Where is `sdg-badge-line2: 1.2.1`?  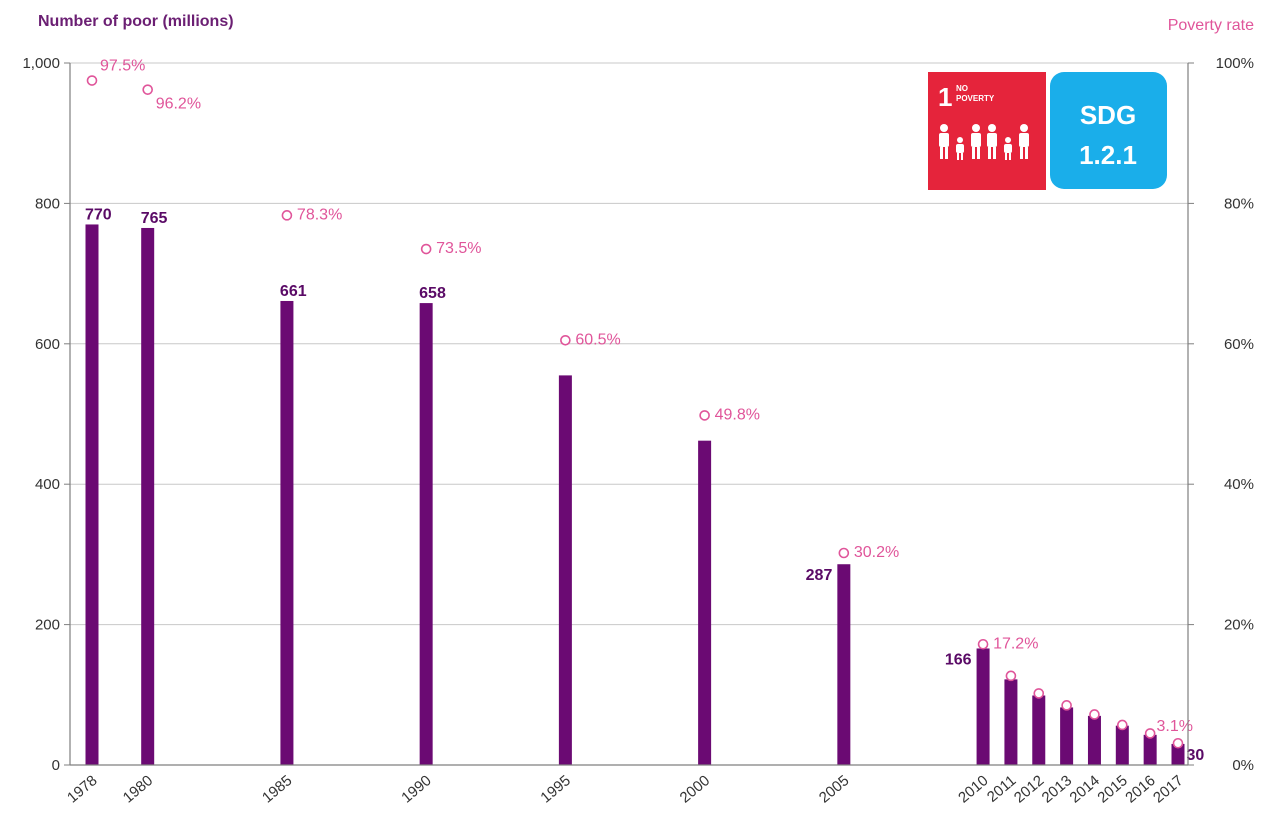 sdg-badge-line2: 1.2.1 is located at coordinates (1108, 155).